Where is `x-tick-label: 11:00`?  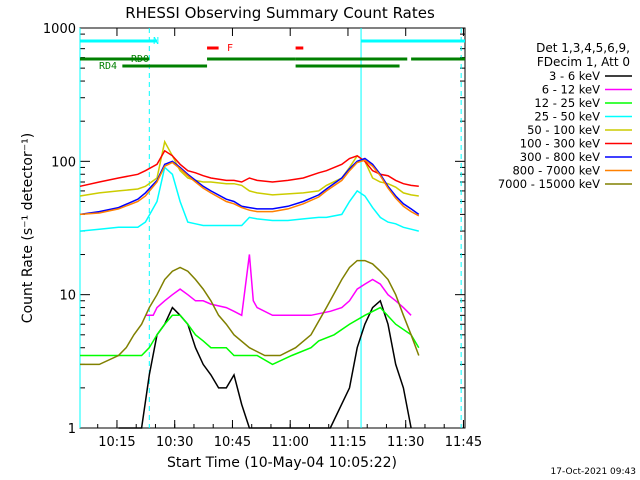
x-tick-label: 11:00 is located at coordinates (289, 442).